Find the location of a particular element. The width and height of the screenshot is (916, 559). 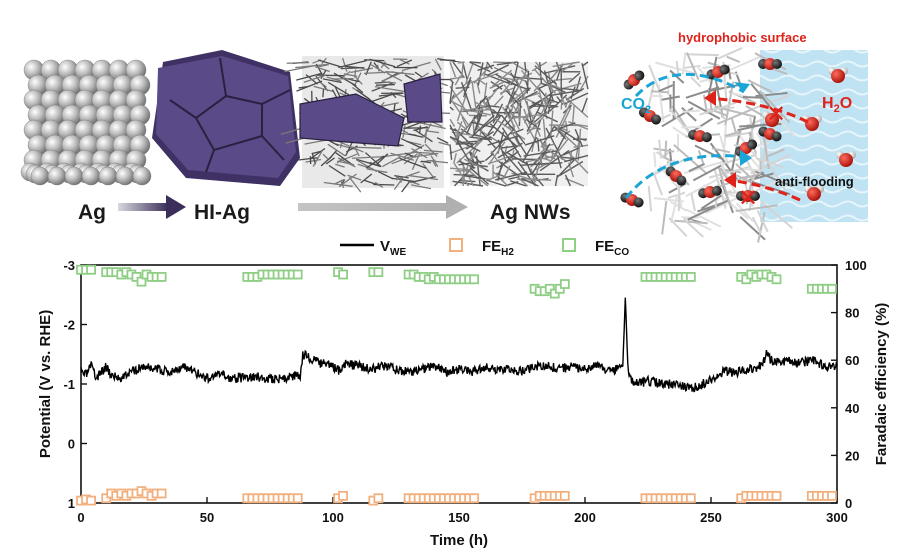

x-tick-label: 150 is located at coordinates (459, 517).